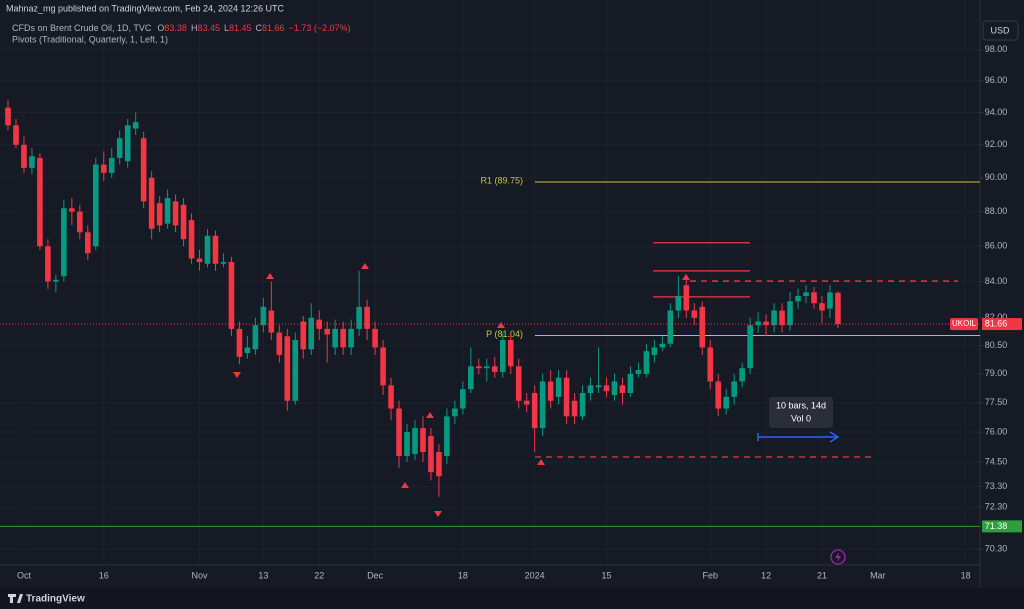 The height and width of the screenshot is (609, 1024). Describe the element at coordinates (996, 281) in the screenshot. I see `y-tick-label: 84.00` at that location.